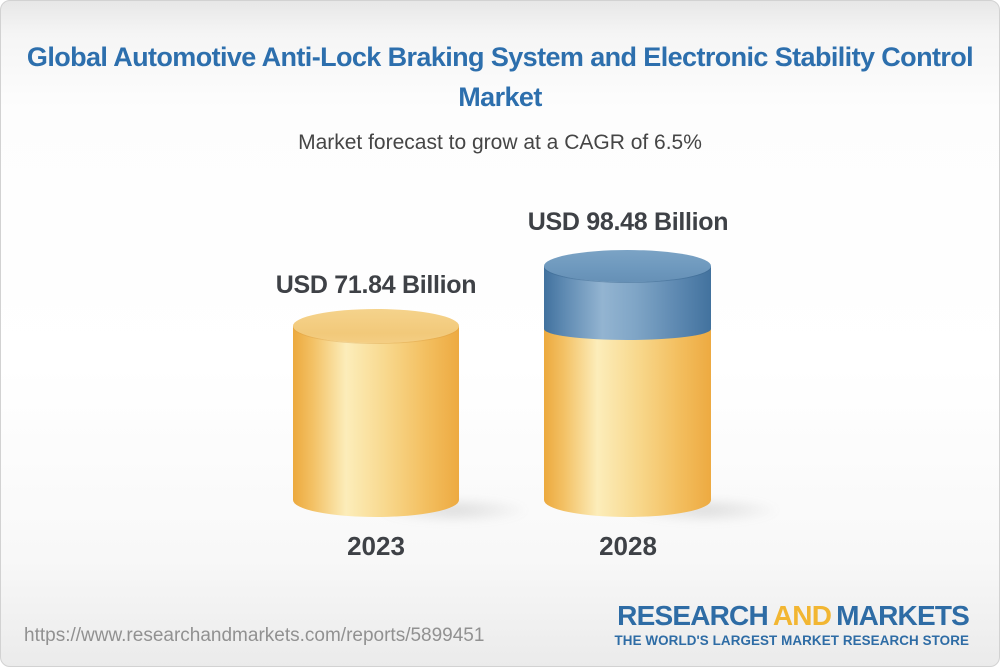 This screenshot has width=1000, height=667. What do you see at coordinates (627, 266) in the screenshot?
I see `bar-2028-cylinder-cap` at bounding box center [627, 266].